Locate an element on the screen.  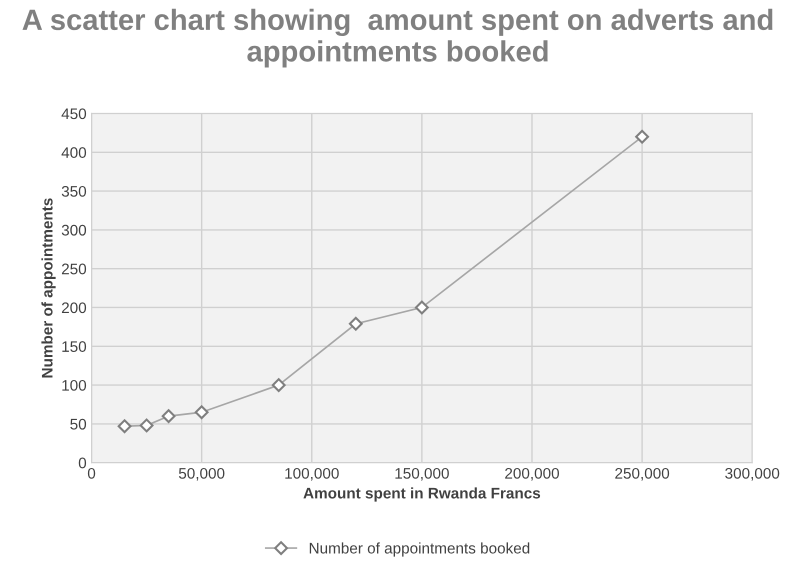
y-tick-label: 200 is located at coordinates (74, 308).